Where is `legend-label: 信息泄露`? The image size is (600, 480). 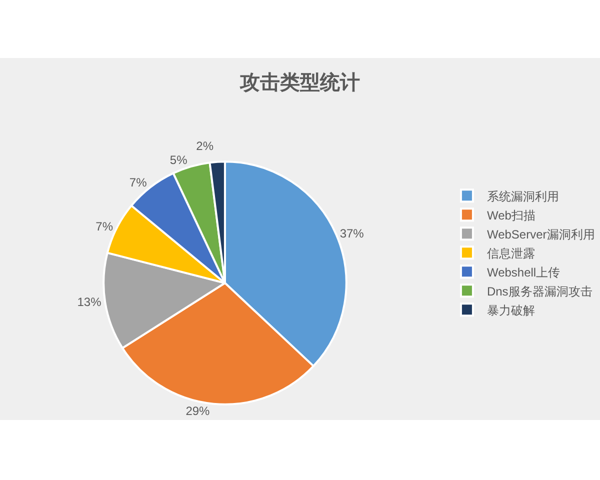 legend-label: 信息泄露 is located at coordinates (510, 253).